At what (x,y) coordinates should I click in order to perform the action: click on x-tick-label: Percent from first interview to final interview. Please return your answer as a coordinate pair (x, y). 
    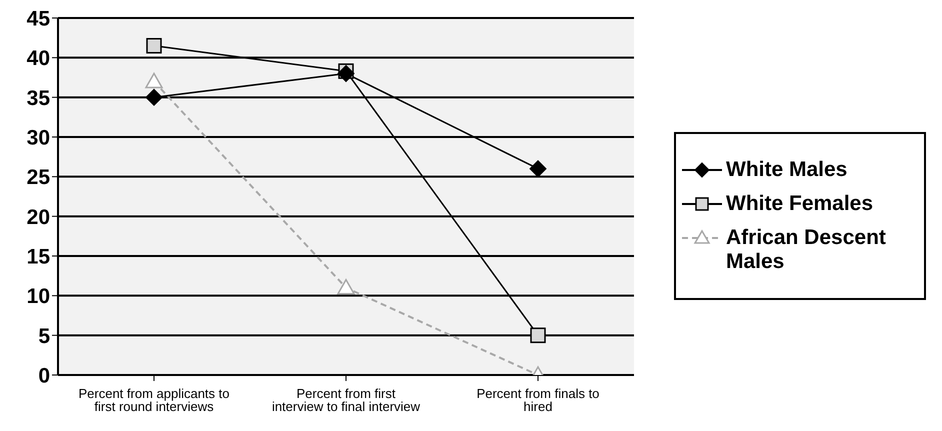
    Looking at the image, I should click on (346, 400).